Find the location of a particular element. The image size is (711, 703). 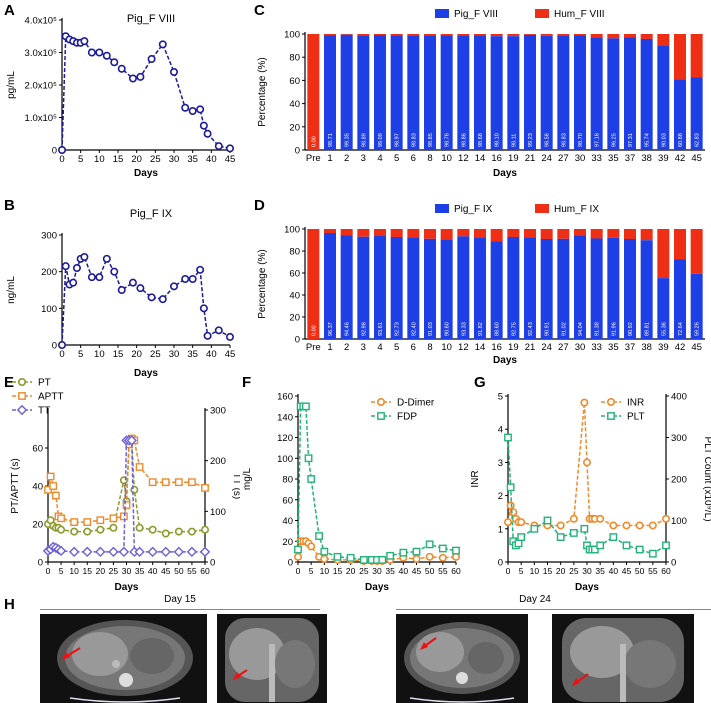

xtick-label-e-4: 20 is located at coordinates (101, 571).